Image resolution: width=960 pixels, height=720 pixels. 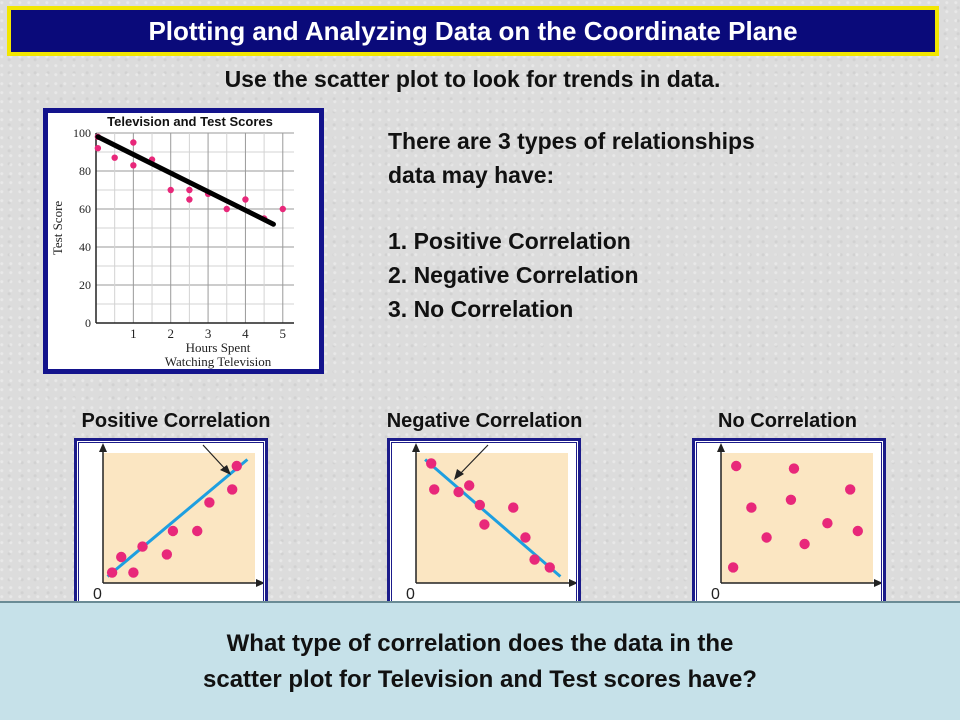 I want to click on none-chart: 0, so click(x=796, y=523).